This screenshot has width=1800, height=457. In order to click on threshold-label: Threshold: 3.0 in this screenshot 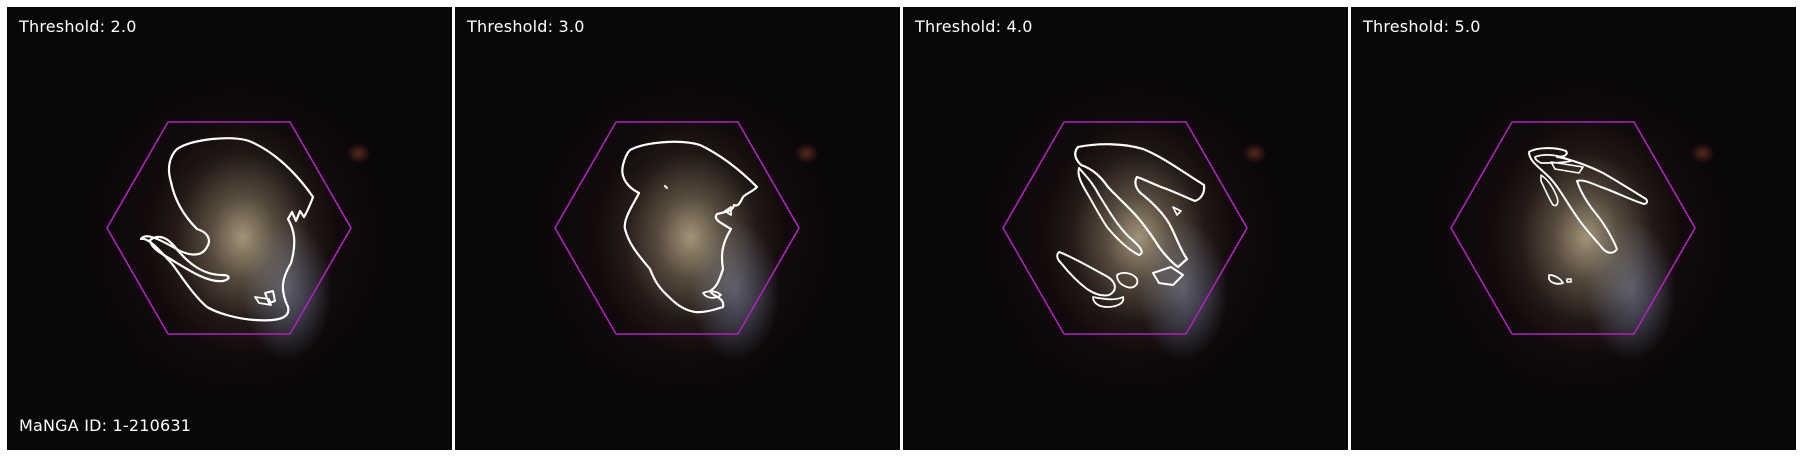, I will do `click(526, 26)`.